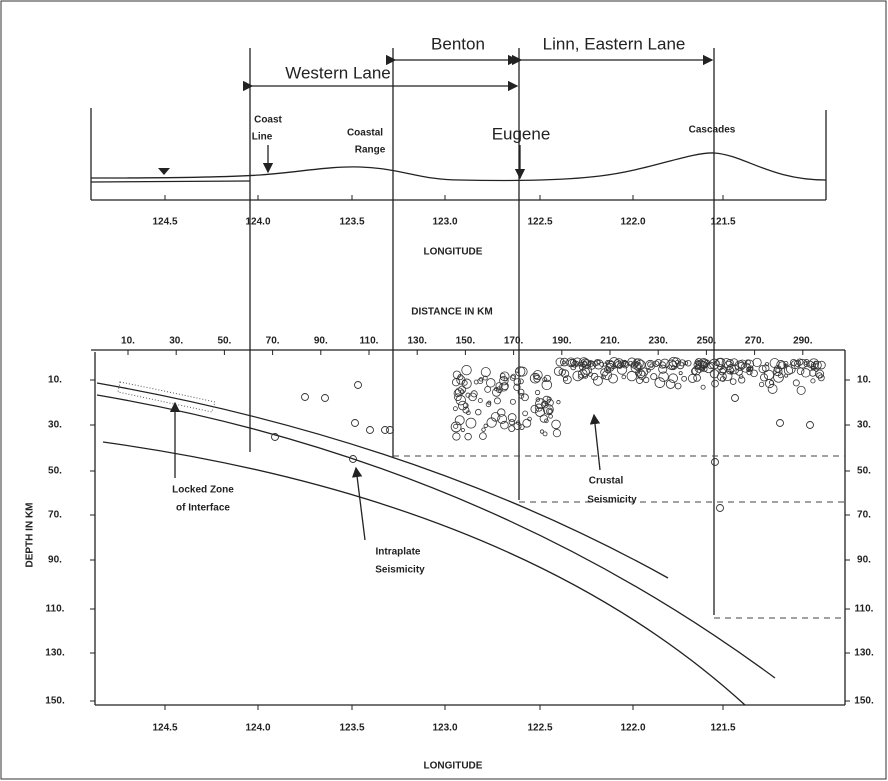 This screenshot has height=781, width=888. What do you see at coordinates (562, 341) in the screenshot?
I see `x-tick-label: 190.` at bounding box center [562, 341].